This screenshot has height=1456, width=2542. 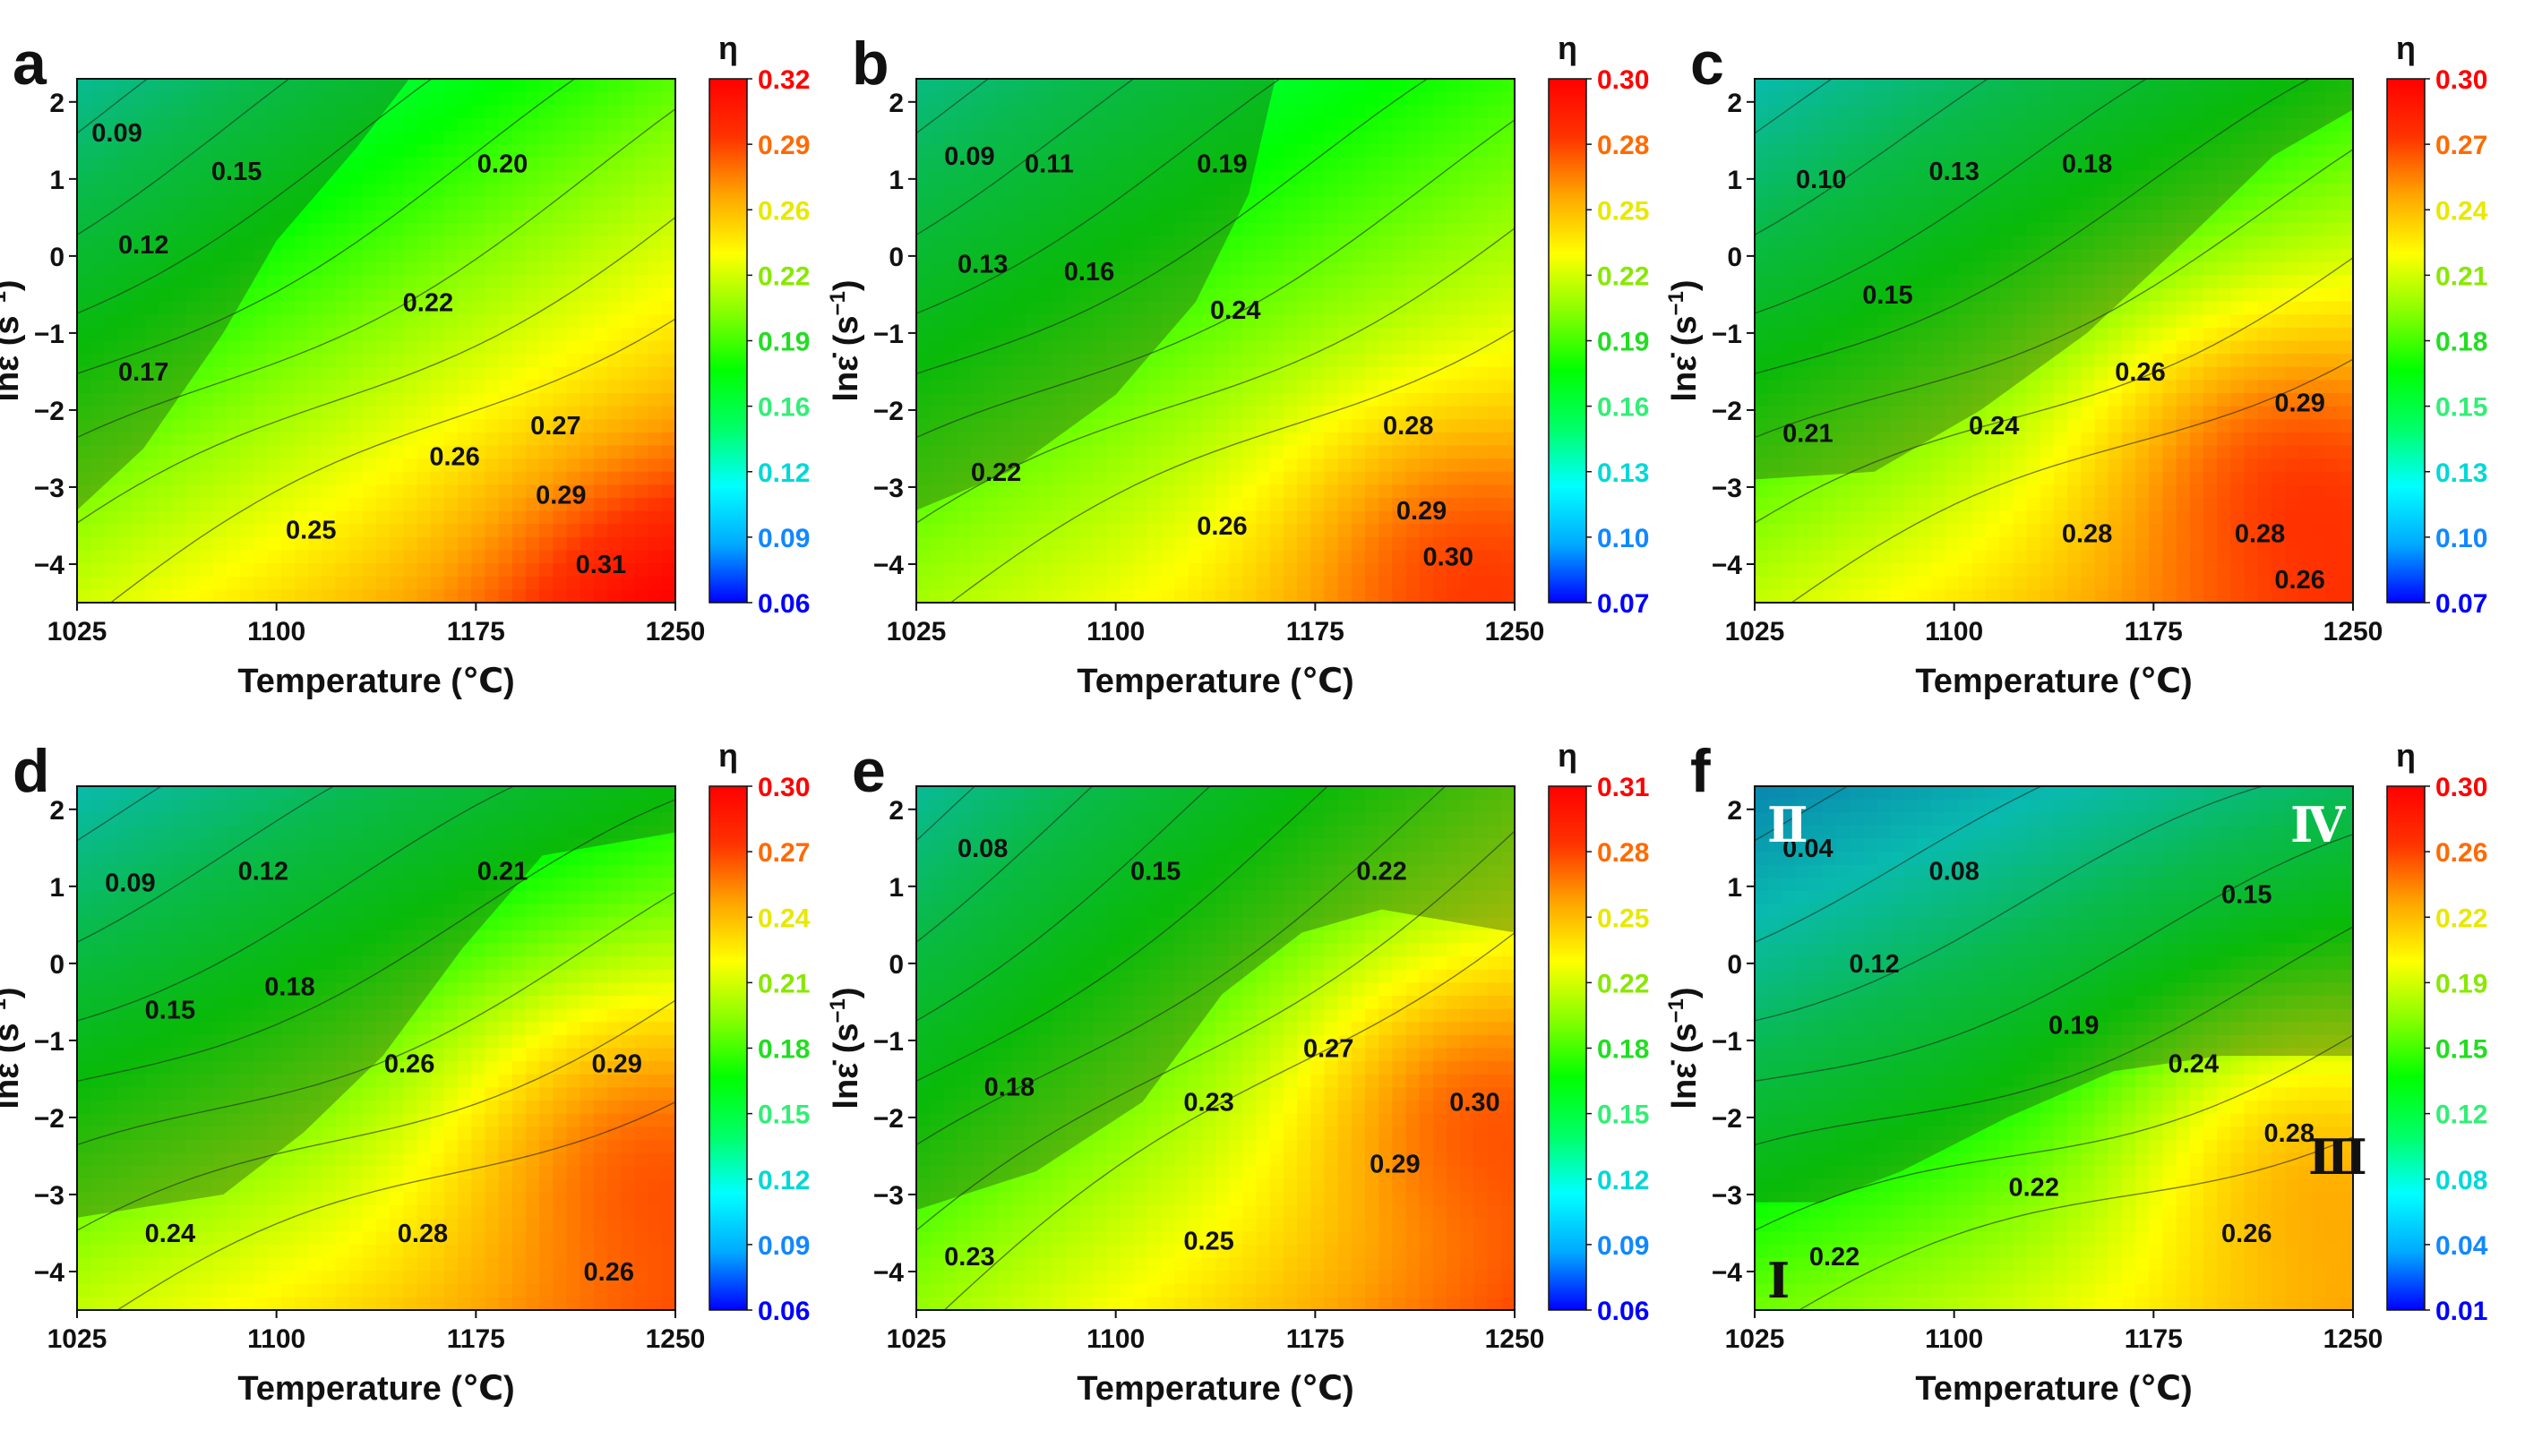 I want to click on contour-line, so click(x=1099, y=196).